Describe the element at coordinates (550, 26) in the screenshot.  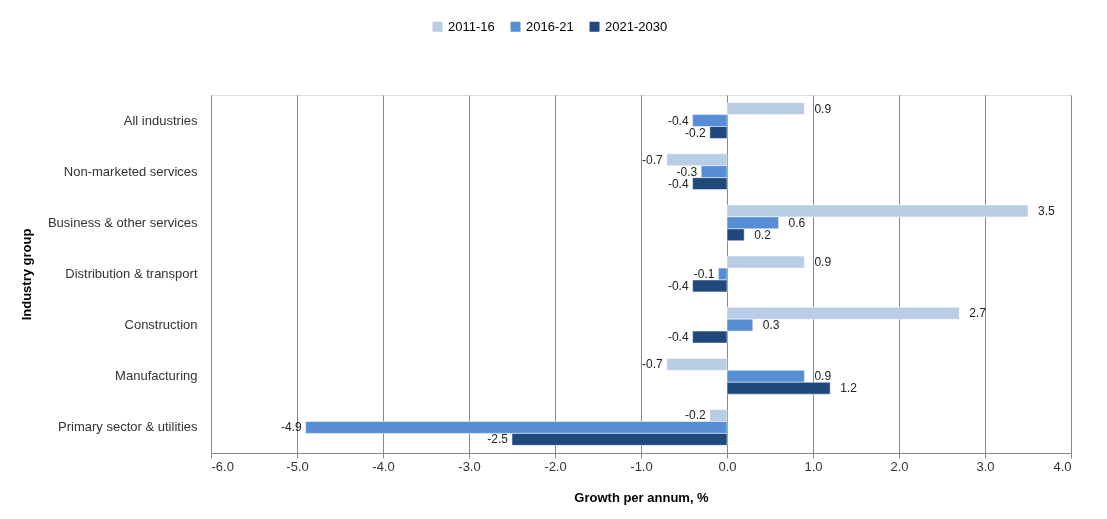
I see `legend-label: 2016-21` at that location.